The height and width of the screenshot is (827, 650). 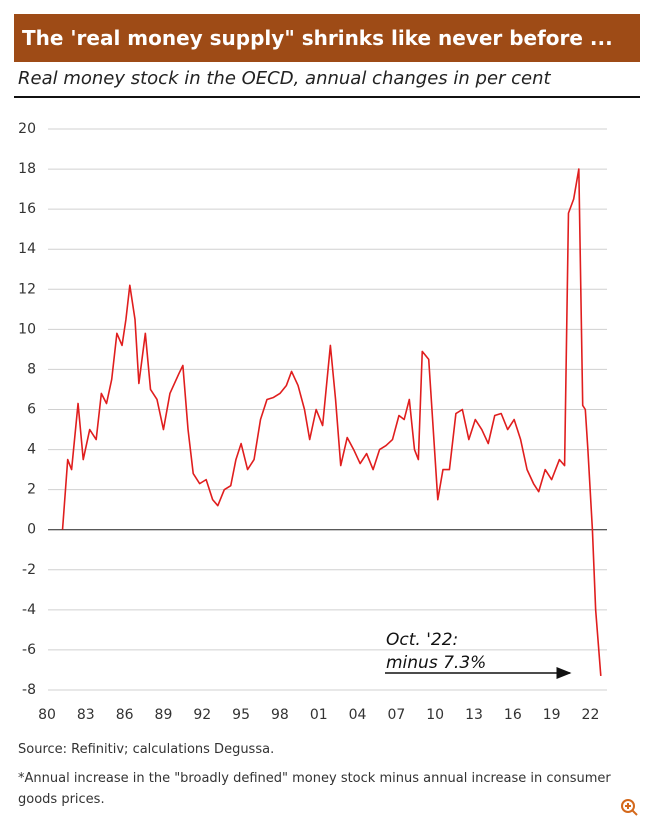 What do you see at coordinates (280, 715) in the screenshot?
I see `x-tick-label: 98` at bounding box center [280, 715].